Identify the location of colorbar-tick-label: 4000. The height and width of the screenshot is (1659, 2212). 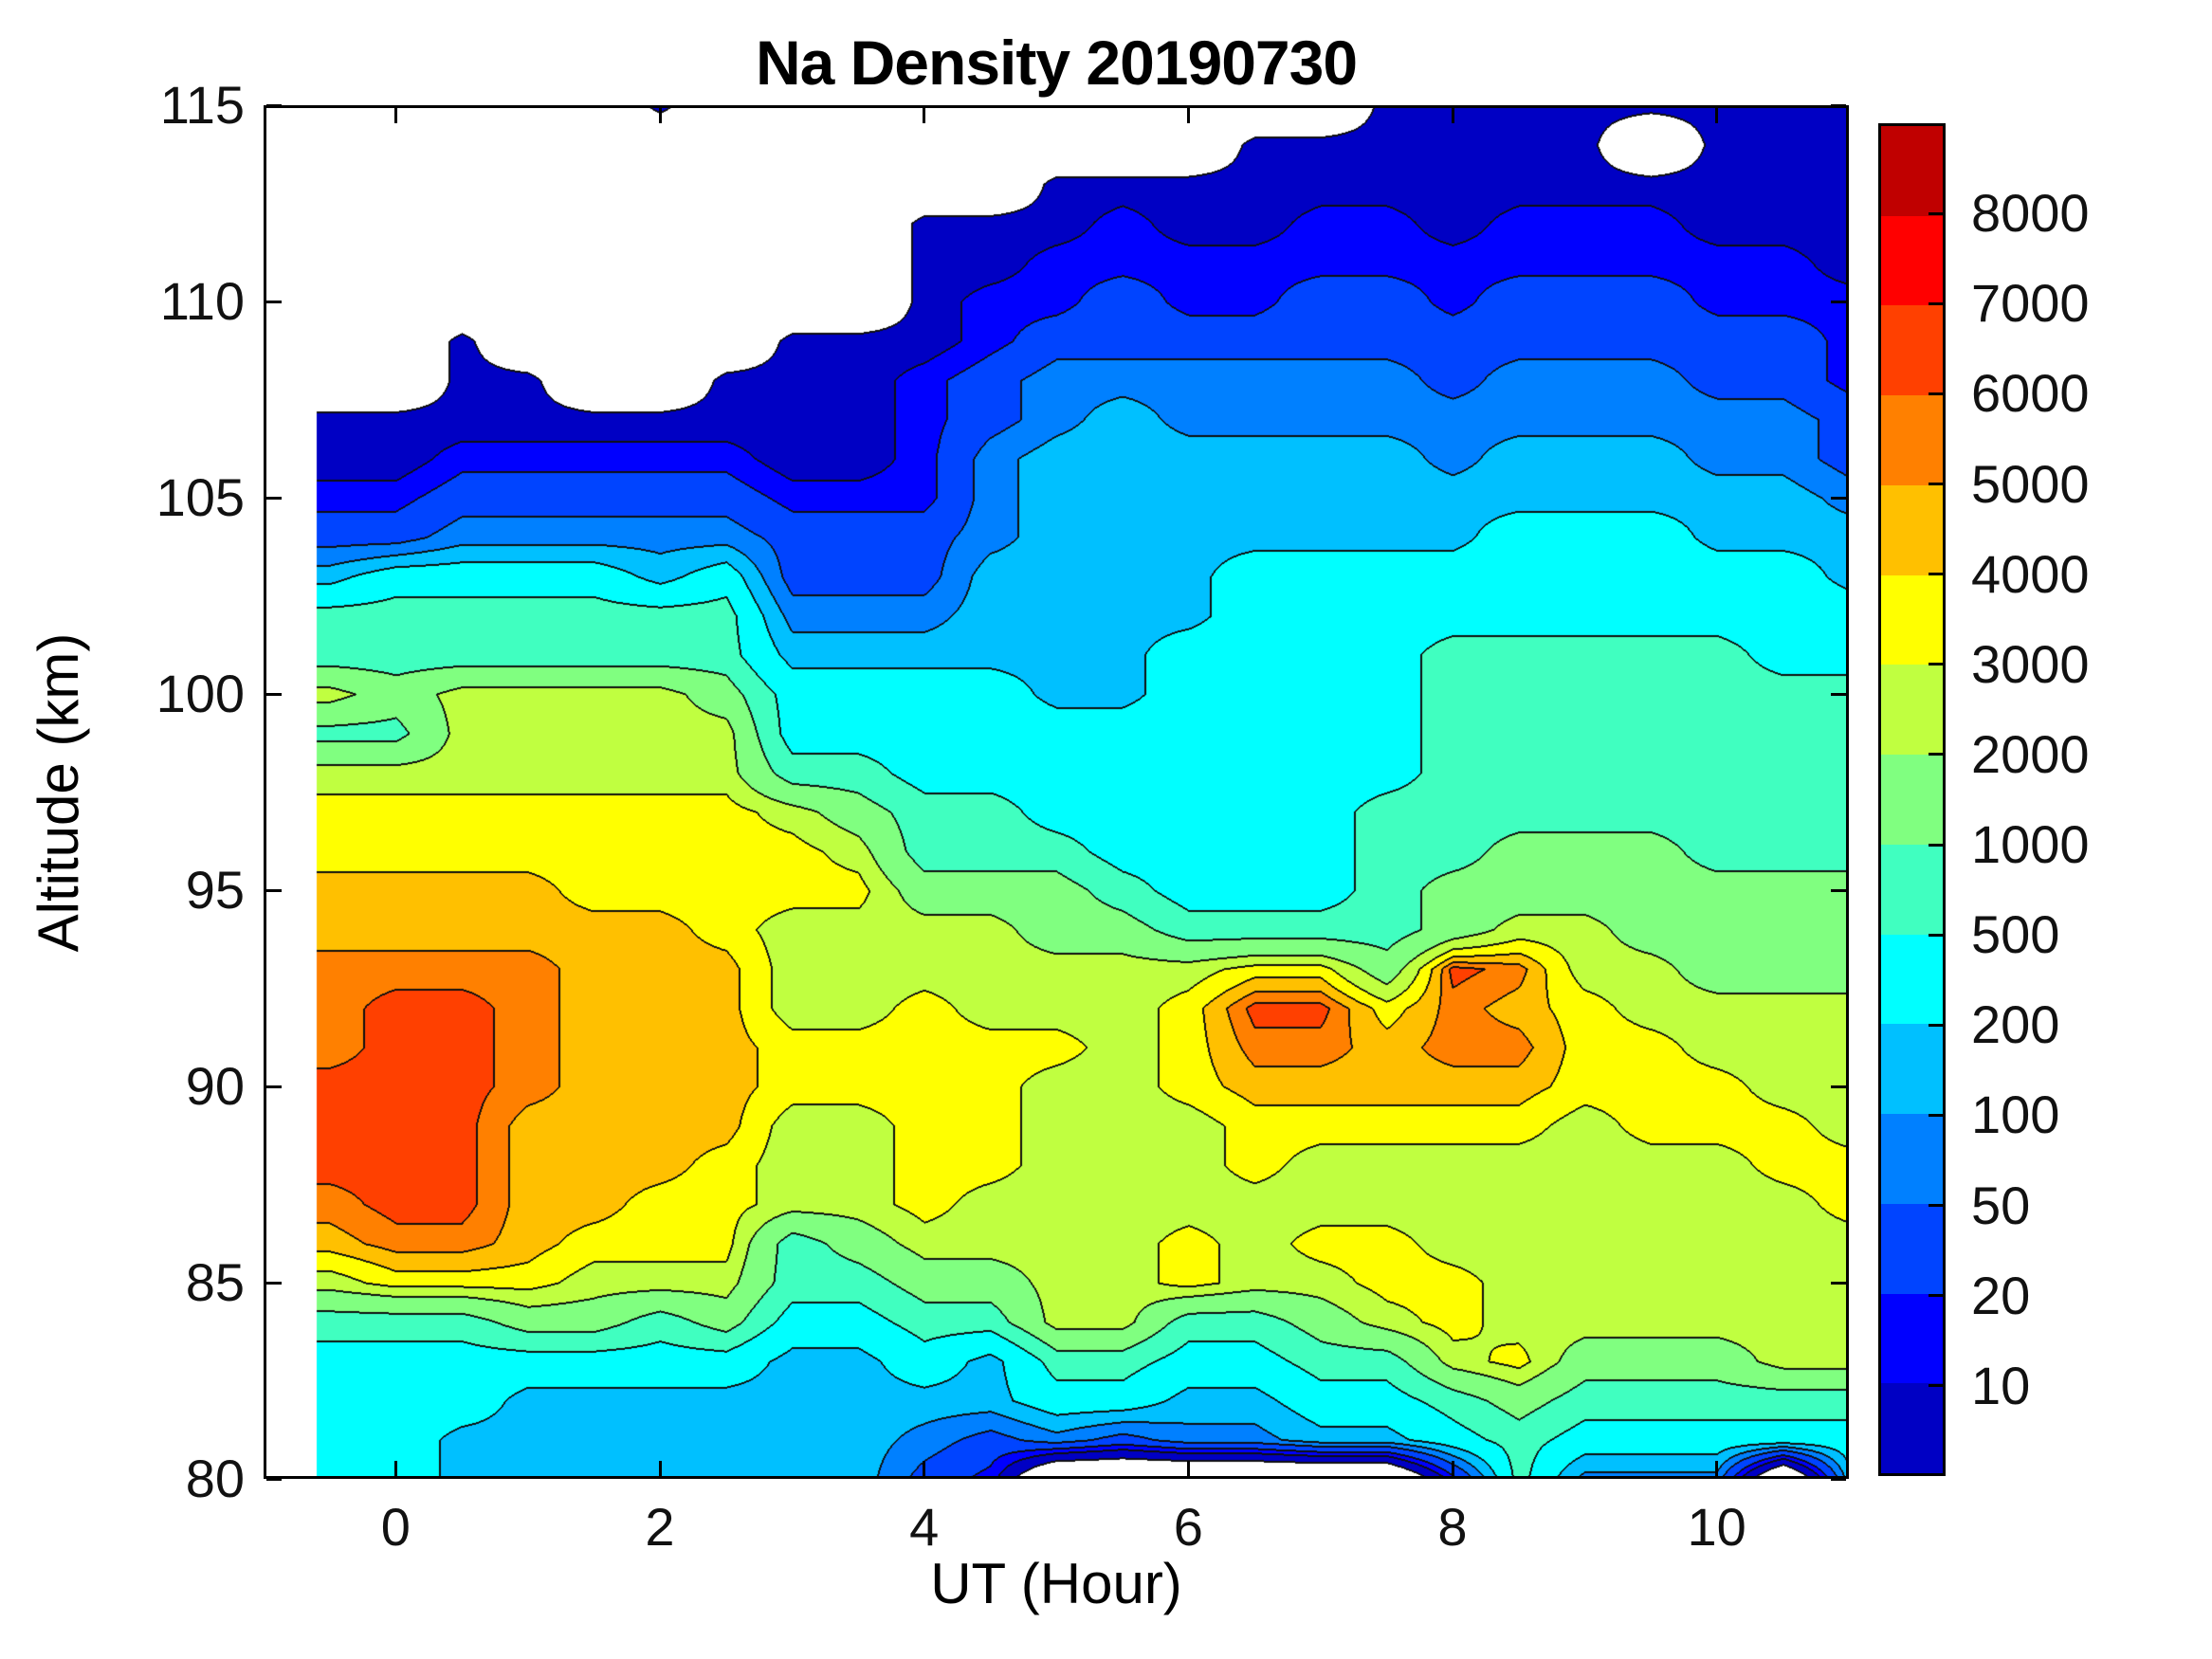
(2030, 573).